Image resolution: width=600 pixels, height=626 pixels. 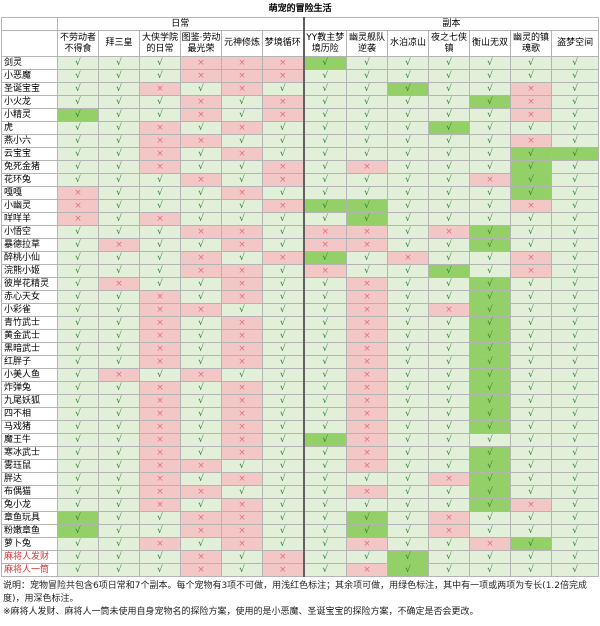 I want to click on table-row: 小悟空 √ √ √ × × √ × × √ × √ √ √, so click(x=300, y=232).